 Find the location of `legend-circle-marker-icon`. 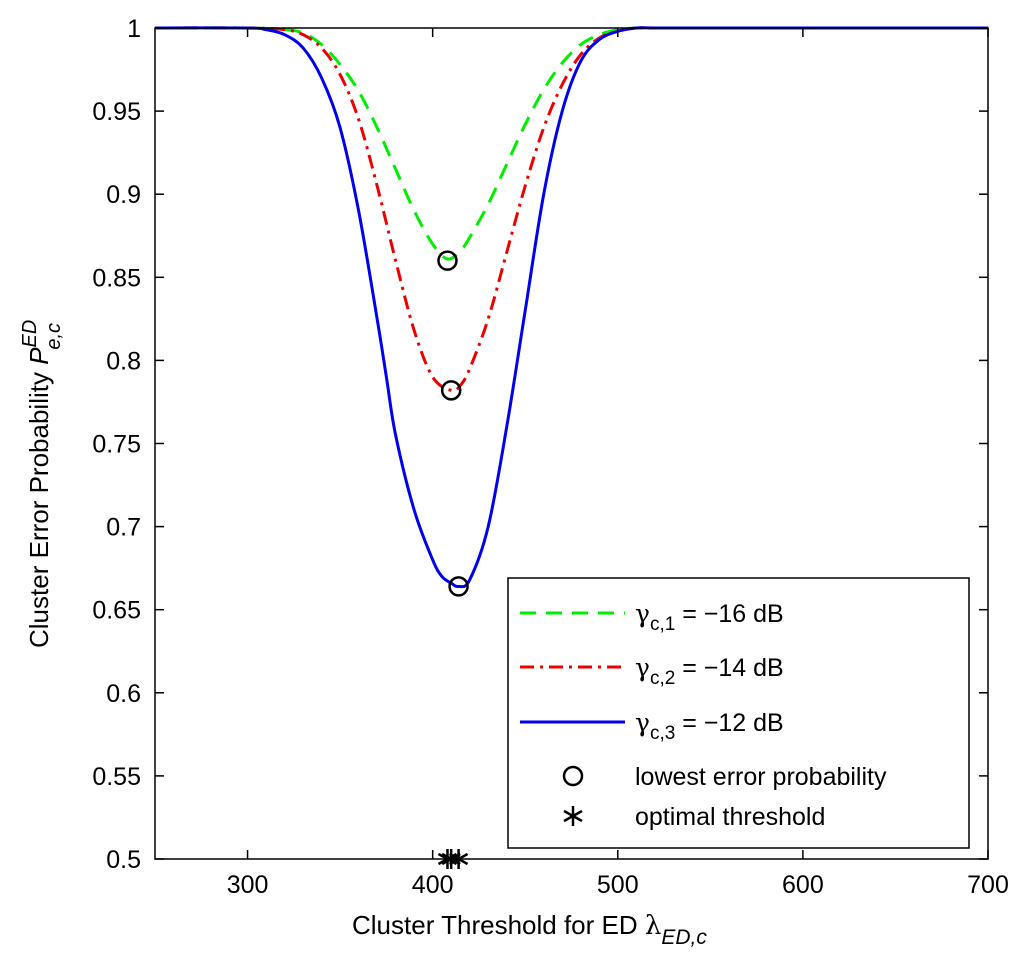

legend-circle-marker-icon is located at coordinates (573, 776).